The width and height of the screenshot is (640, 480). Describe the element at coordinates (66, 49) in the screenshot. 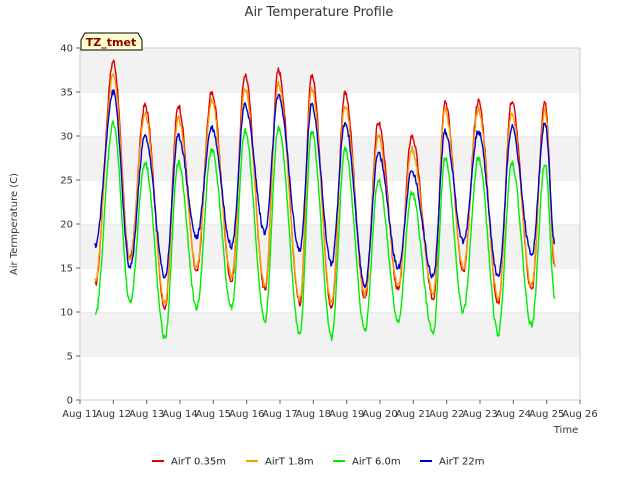

I see `y-tick-label: 40` at that location.